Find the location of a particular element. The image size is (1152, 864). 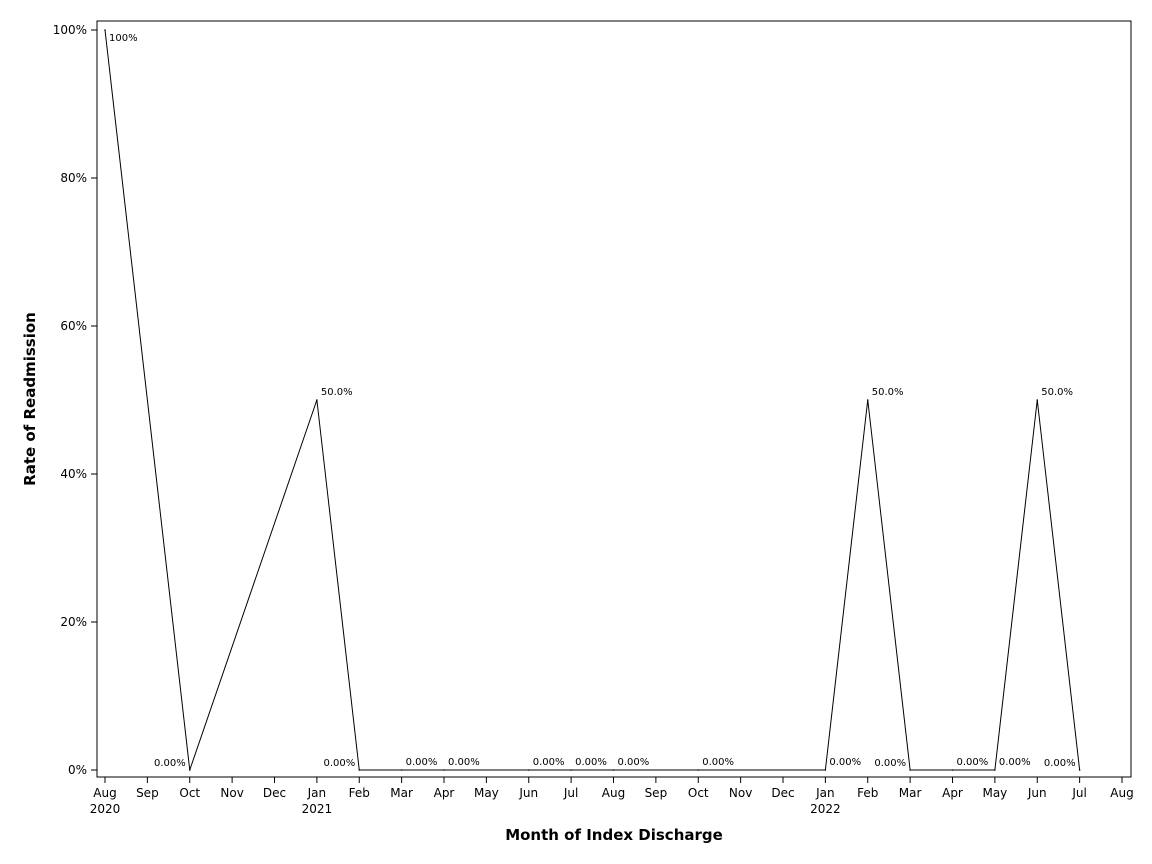

y-tick-label: 0% is located at coordinates (77, 770).